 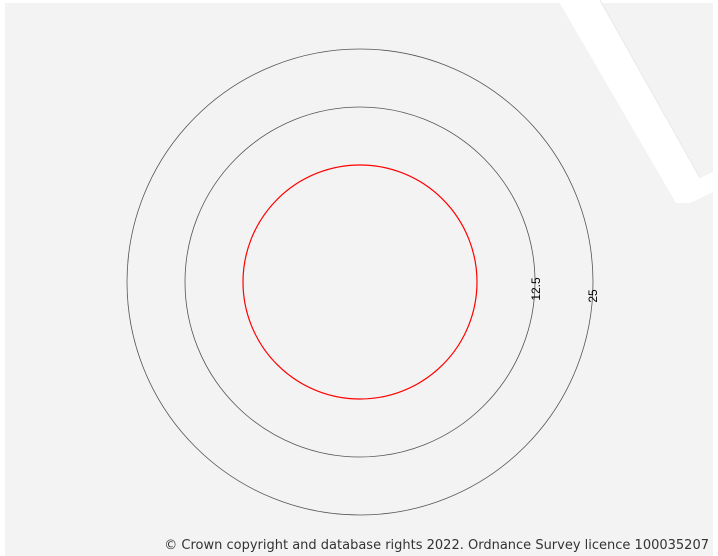 I want to click on buffer-ring-label-inner: 12.5, so click(x=536, y=289).